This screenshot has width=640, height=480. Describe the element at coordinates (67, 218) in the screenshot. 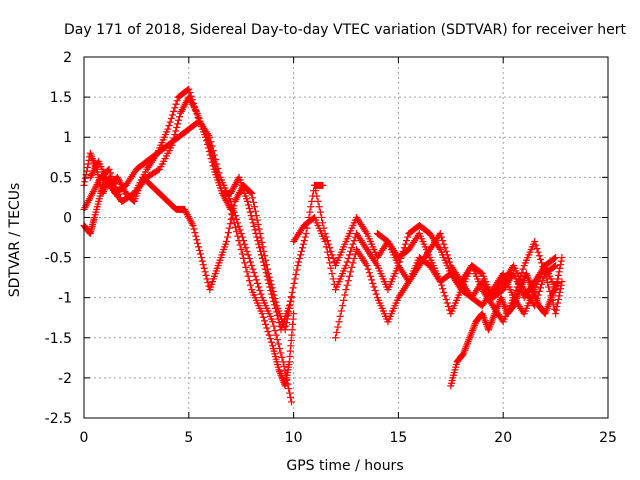

I see `y-tick-label: 0` at that location.